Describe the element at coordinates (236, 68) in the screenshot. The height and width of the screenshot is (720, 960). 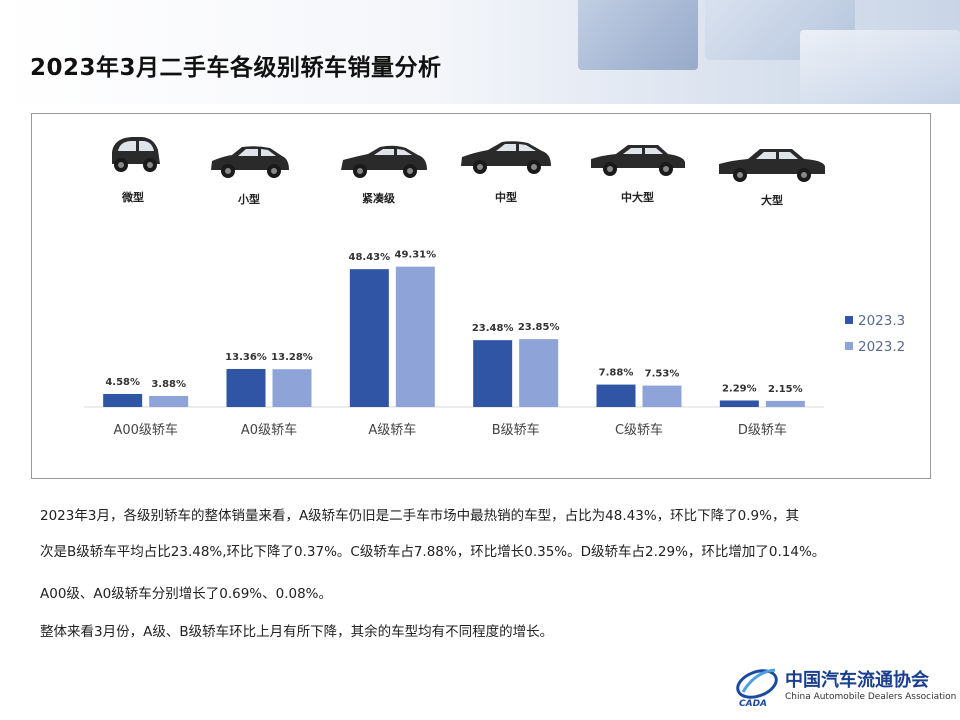
I see `page-title: 2023年3月二手车各级别轿车销量分析` at that location.